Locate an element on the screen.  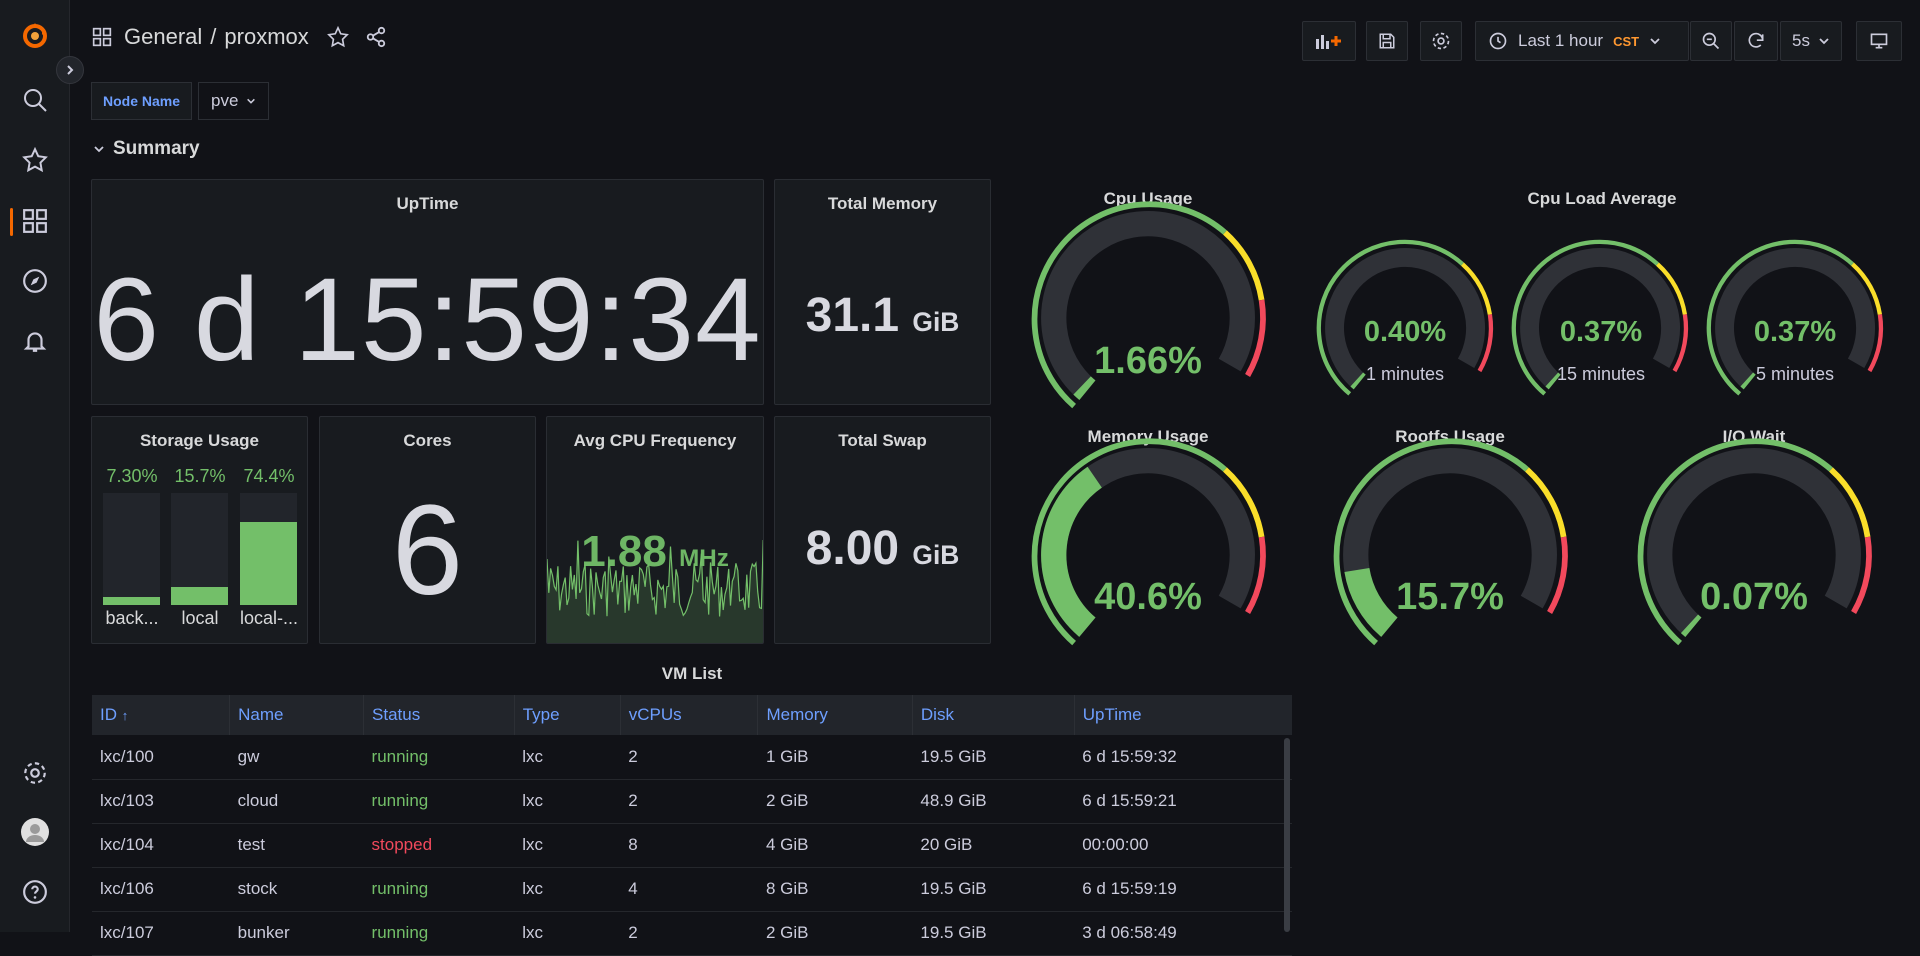
table-cell: lxc/106 is located at coordinates (161, 889).